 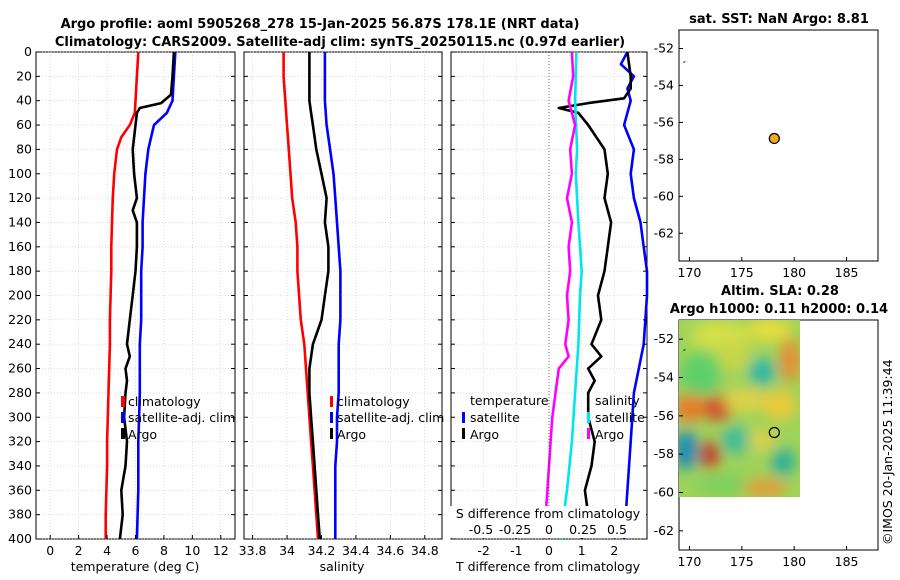 I want to click on land-speck, so click(x=684, y=350).